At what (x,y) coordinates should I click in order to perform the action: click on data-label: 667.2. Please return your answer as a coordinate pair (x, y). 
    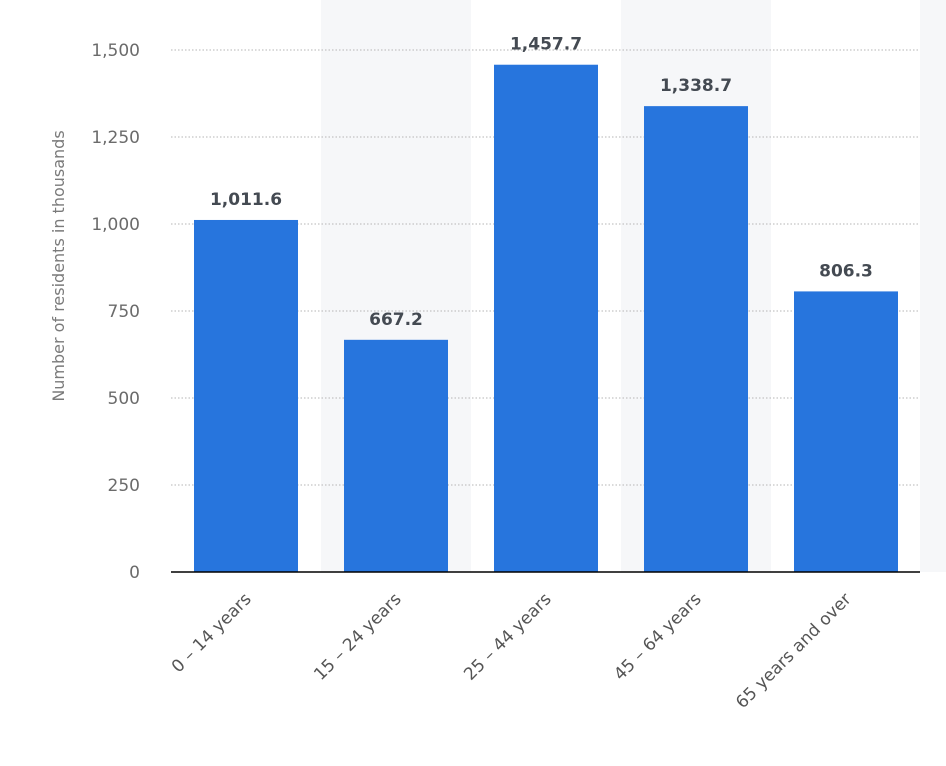
    Looking at the image, I should click on (396, 320).